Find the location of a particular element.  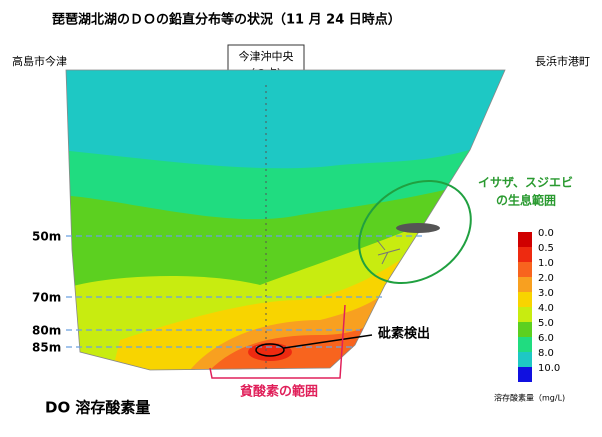

legend-label: 4.0 is located at coordinates (546, 308).